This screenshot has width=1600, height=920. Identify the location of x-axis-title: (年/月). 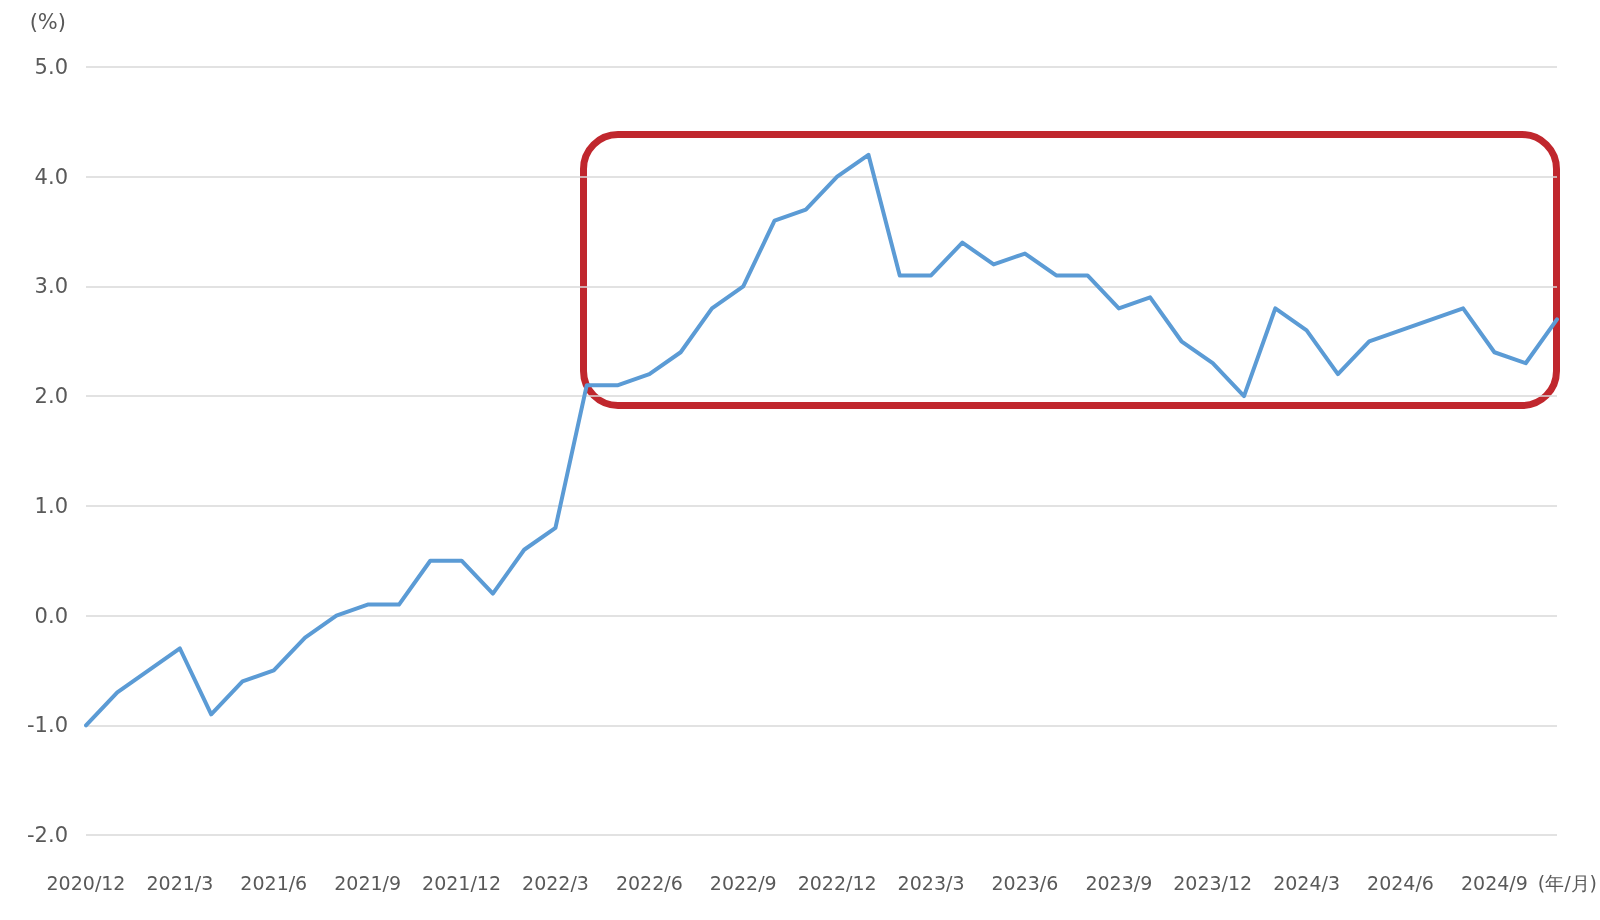
(1567, 882).